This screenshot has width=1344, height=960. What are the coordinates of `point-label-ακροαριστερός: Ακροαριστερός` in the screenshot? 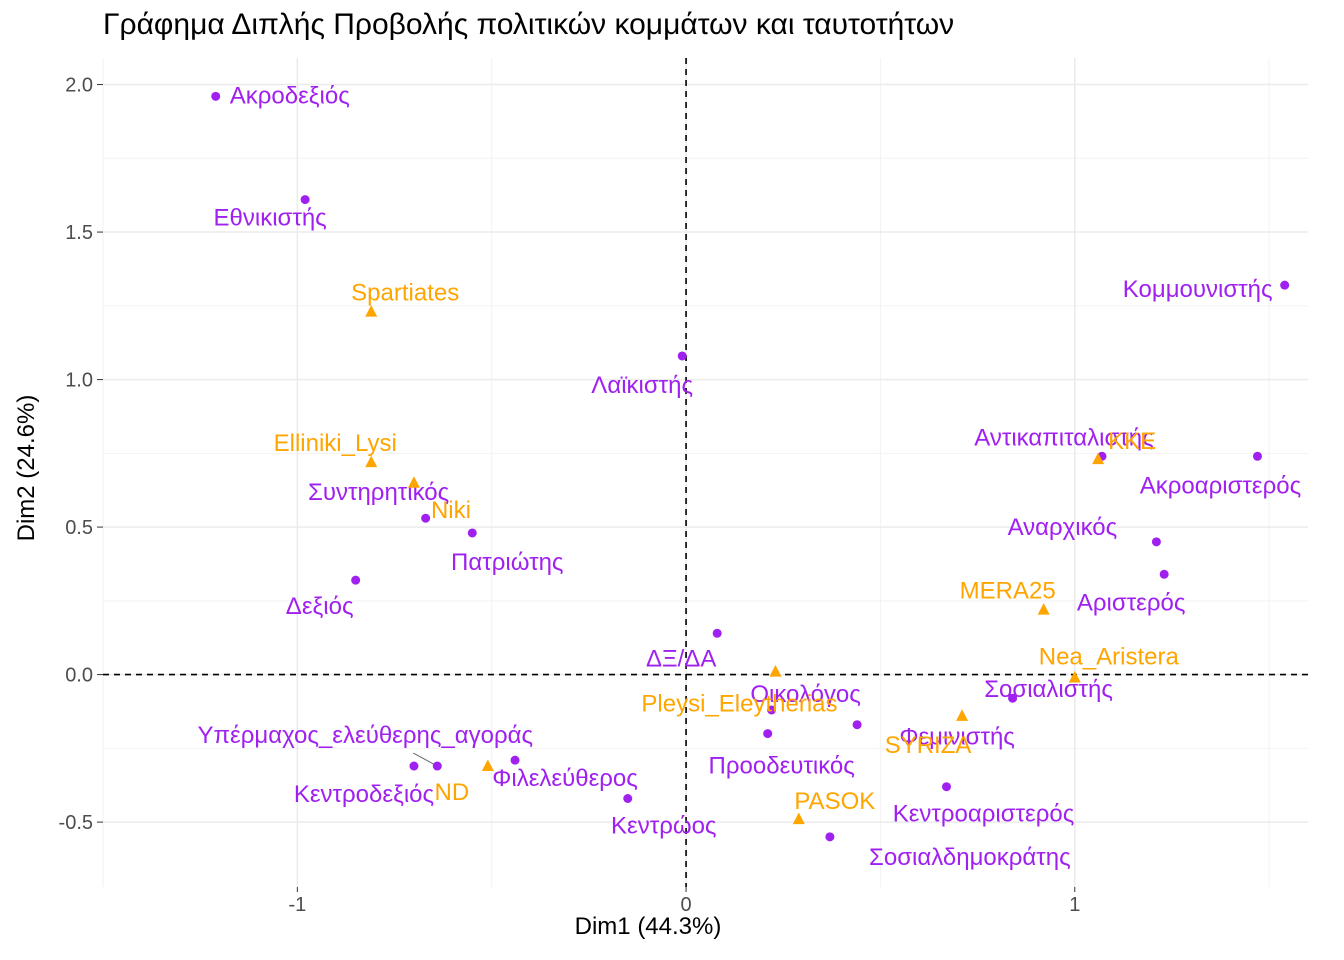 It's located at (1220, 485).